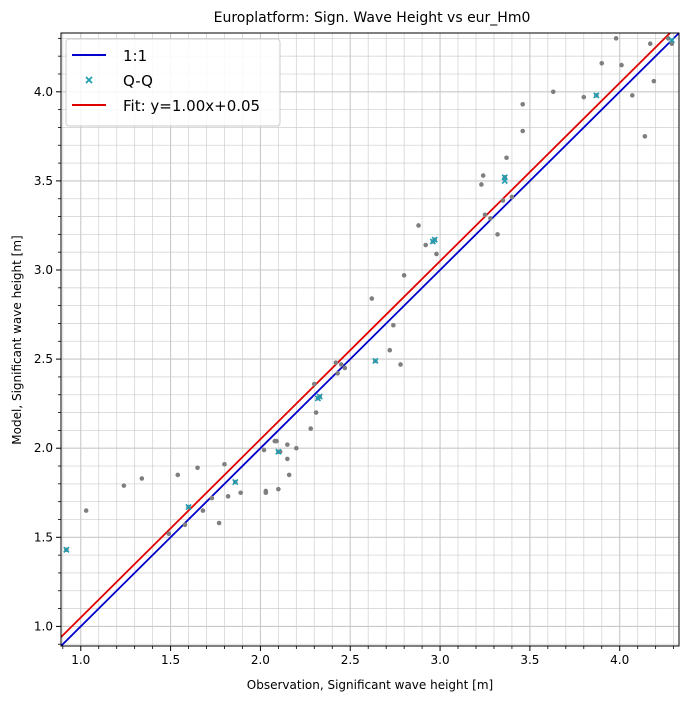 The height and width of the screenshot is (701, 687). Describe the element at coordinates (80, 660) in the screenshot. I see `x-tick-label: 1.0` at that location.